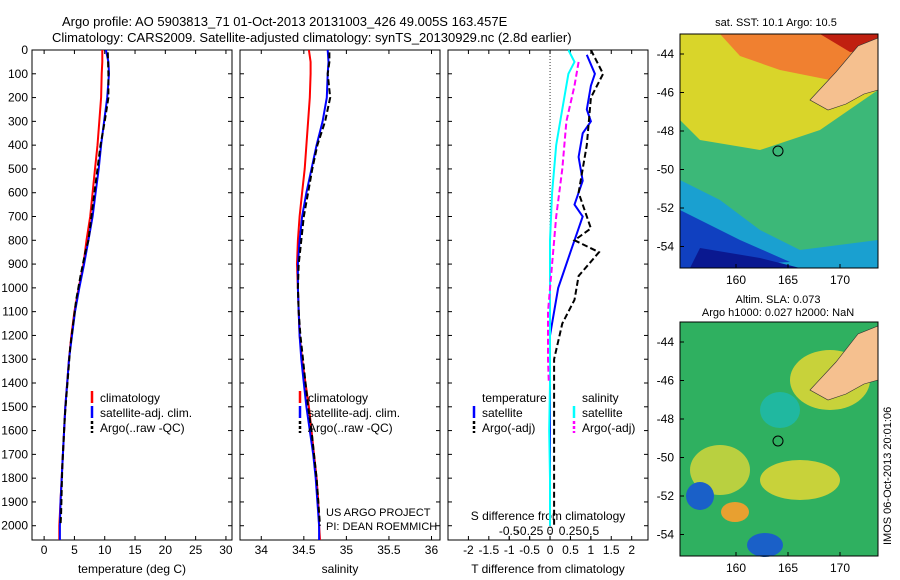 This screenshot has width=900, height=580. I want to click on s-axis-label: S difference from climatology, so click(548, 516).